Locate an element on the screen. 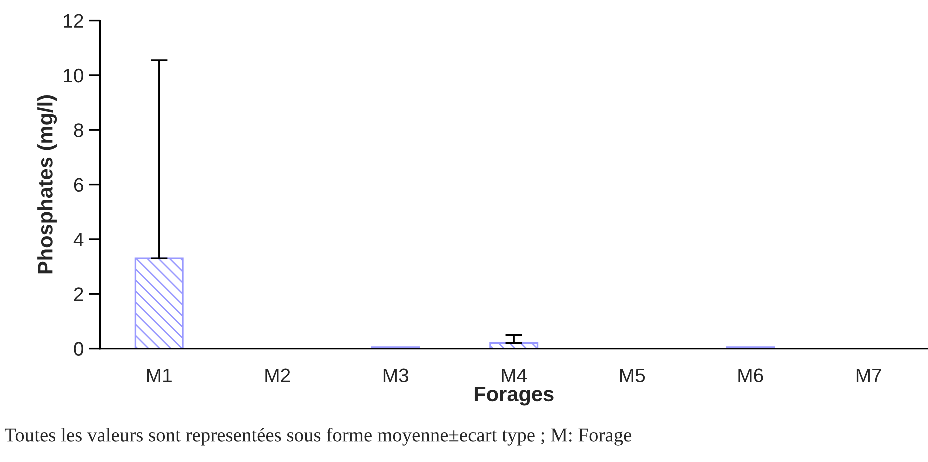 The height and width of the screenshot is (462, 928). y-tick-label: 8 is located at coordinates (79, 131).